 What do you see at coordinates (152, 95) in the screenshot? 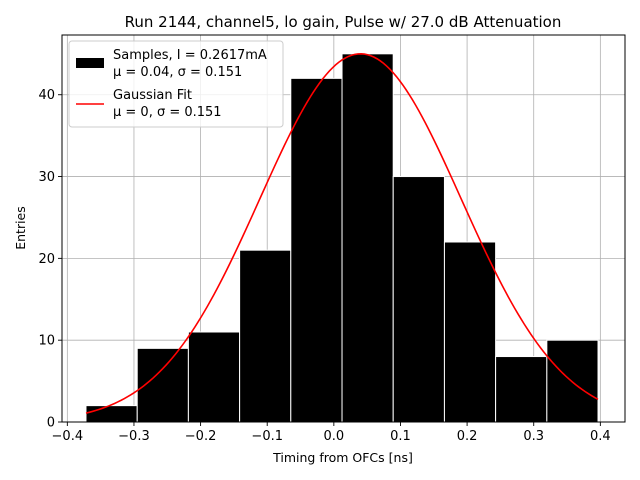
I see `legend-label-fit: Gaussian Fit` at bounding box center [152, 95].